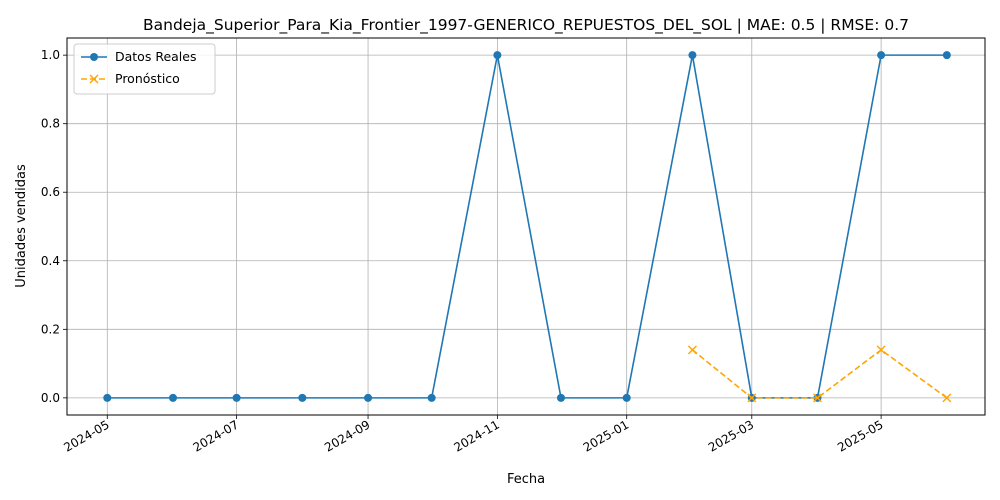 The image size is (1000, 500). What do you see at coordinates (50, 398) in the screenshot?
I see `y-tick-label: 0.0` at bounding box center [50, 398].